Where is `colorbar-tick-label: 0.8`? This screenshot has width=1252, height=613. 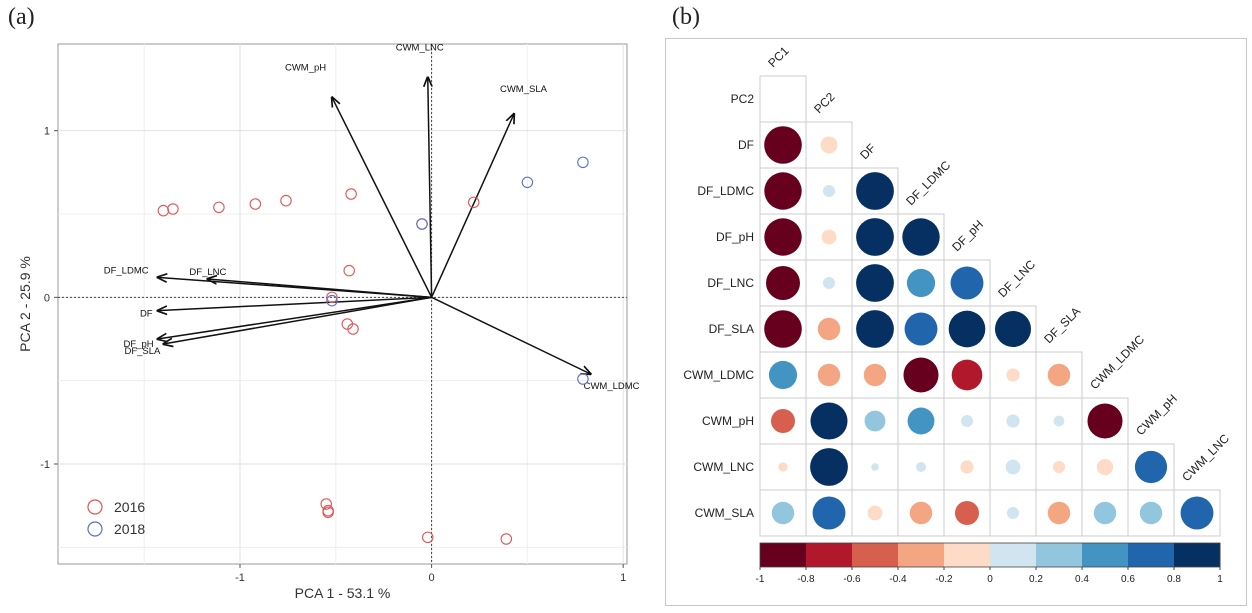 colorbar-tick-label: 0.8 is located at coordinates (1174, 579).